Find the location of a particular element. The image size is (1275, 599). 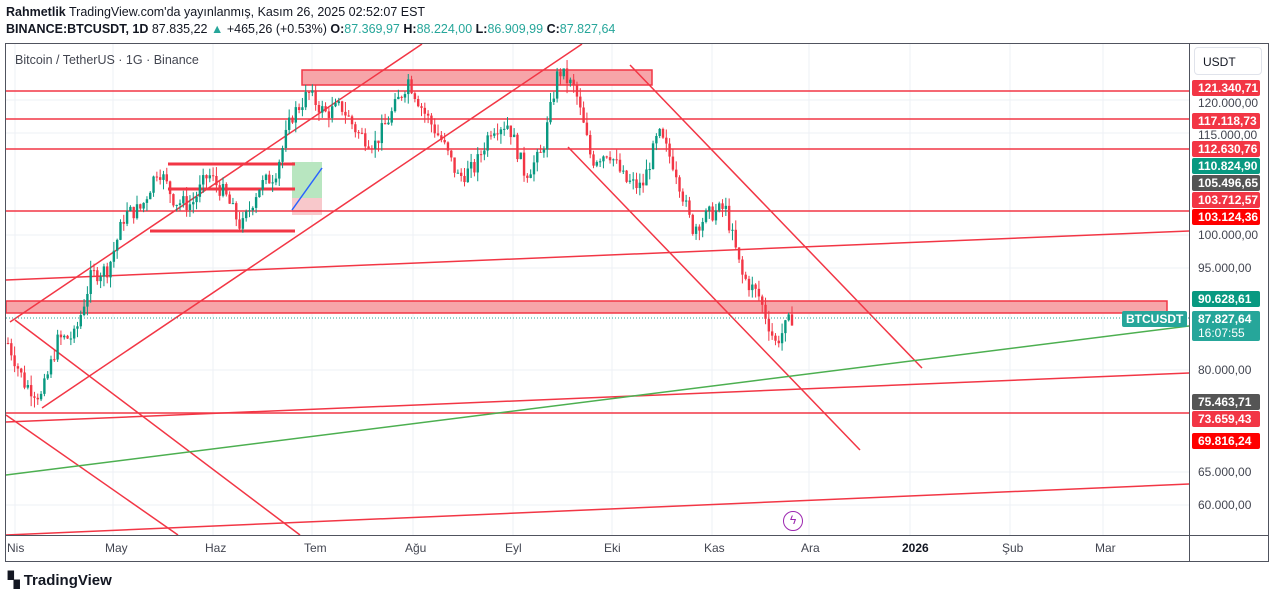

time-label: Ağu is located at coordinates (416, 548).